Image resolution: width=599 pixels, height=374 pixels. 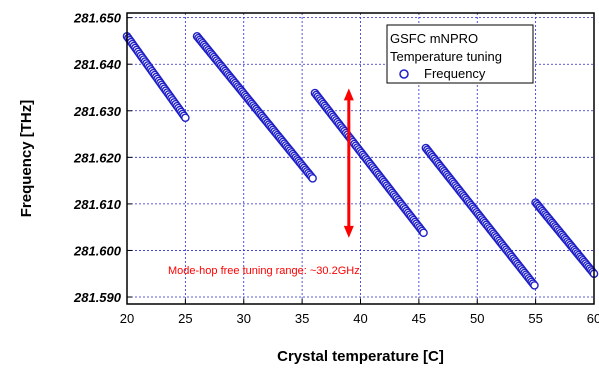 What do you see at coordinates (185, 318) in the screenshot?
I see `x-tick-label: 25` at bounding box center [185, 318].